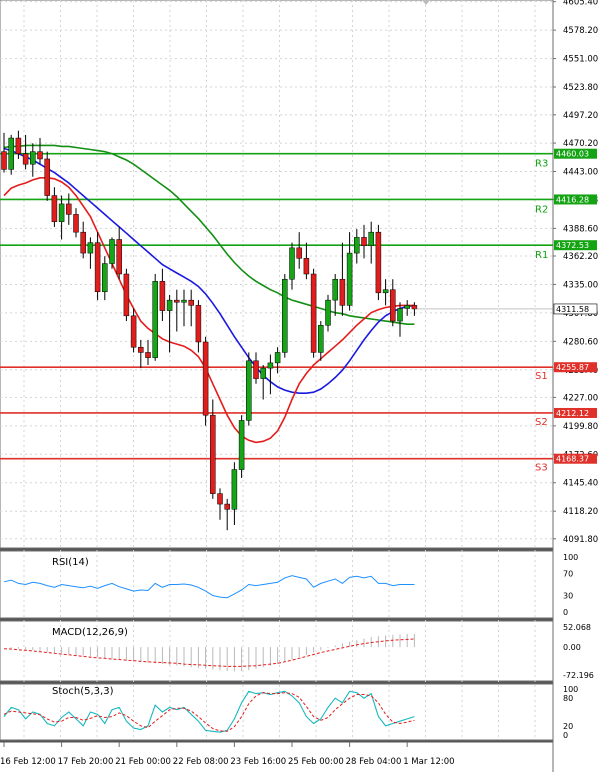  I want to click on macd-tick-label: -72.196, so click(578, 675).